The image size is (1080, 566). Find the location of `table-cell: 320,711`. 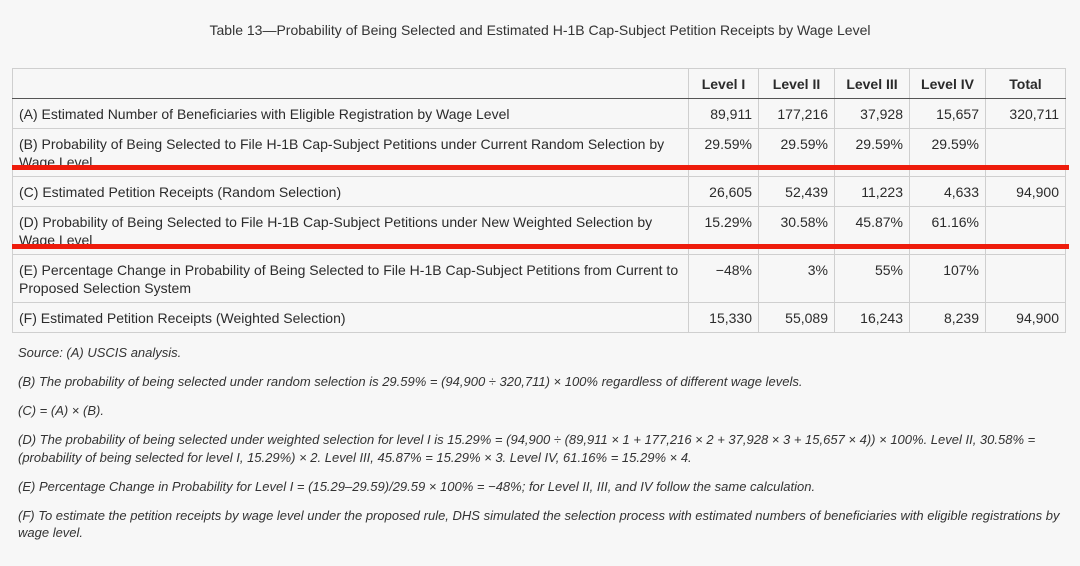

table-cell: 320,711 is located at coordinates (1025, 113).